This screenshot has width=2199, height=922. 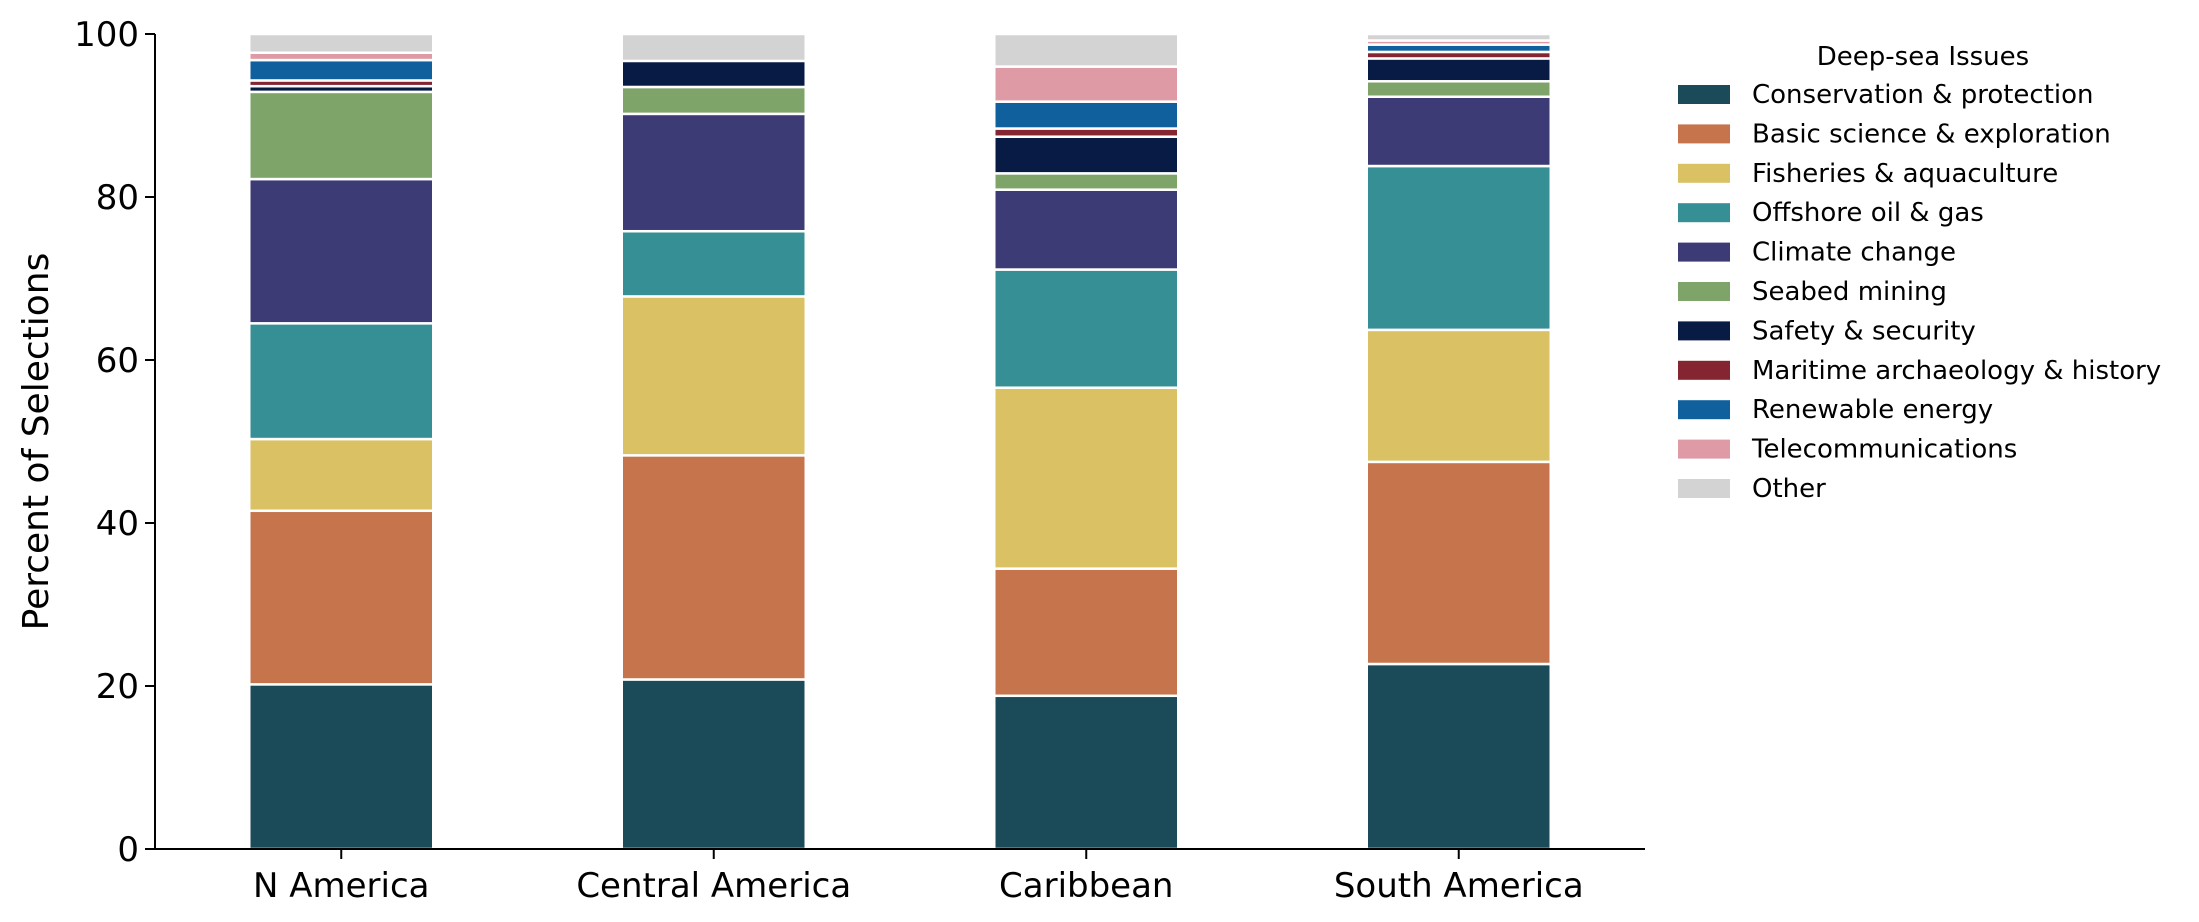 I want to click on legend-label: Telecommunications, so click(x=1884, y=450).